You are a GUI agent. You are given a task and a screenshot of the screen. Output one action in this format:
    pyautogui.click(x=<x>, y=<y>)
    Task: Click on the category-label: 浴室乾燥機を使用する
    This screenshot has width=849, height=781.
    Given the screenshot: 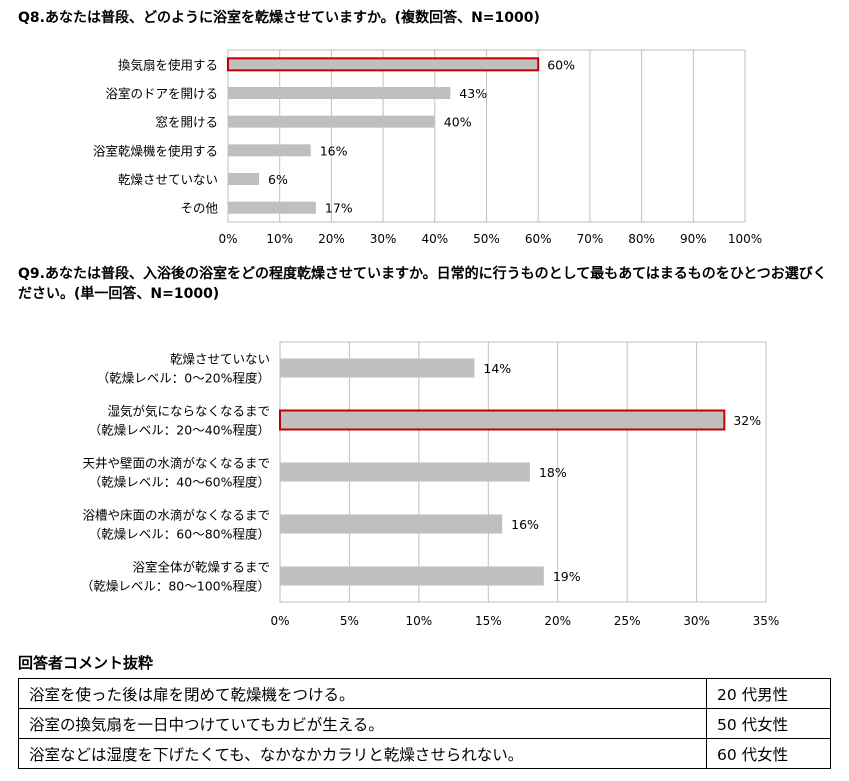 What is the action you would take?
    pyautogui.click(x=155, y=150)
    